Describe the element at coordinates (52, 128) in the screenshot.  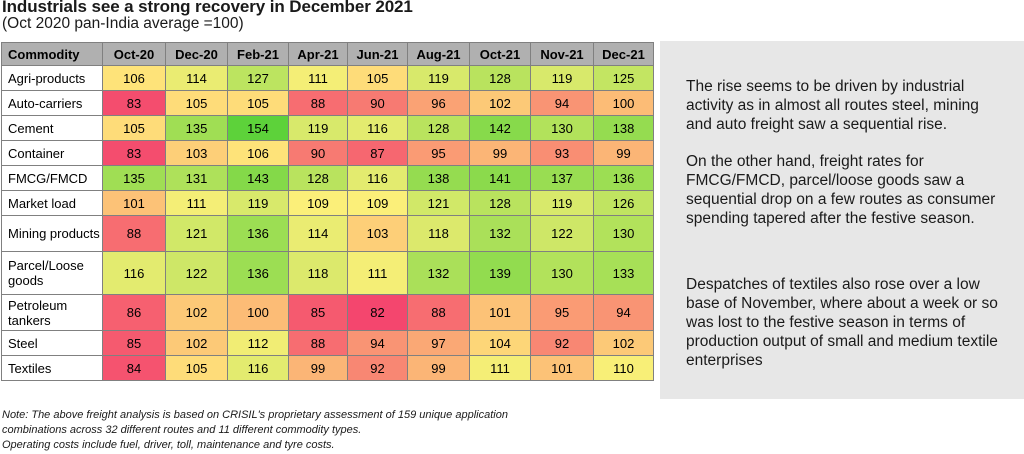
I see `row-label: Cement` at that location.